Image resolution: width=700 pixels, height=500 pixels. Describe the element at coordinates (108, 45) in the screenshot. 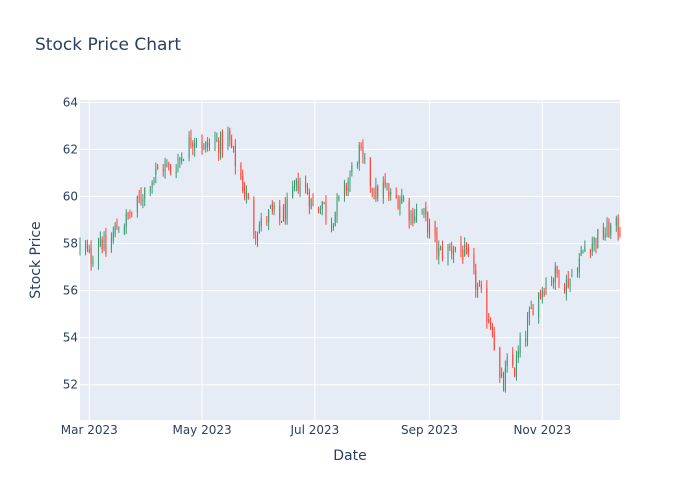

I see `chart-title: Stock Price Chart` at that location.